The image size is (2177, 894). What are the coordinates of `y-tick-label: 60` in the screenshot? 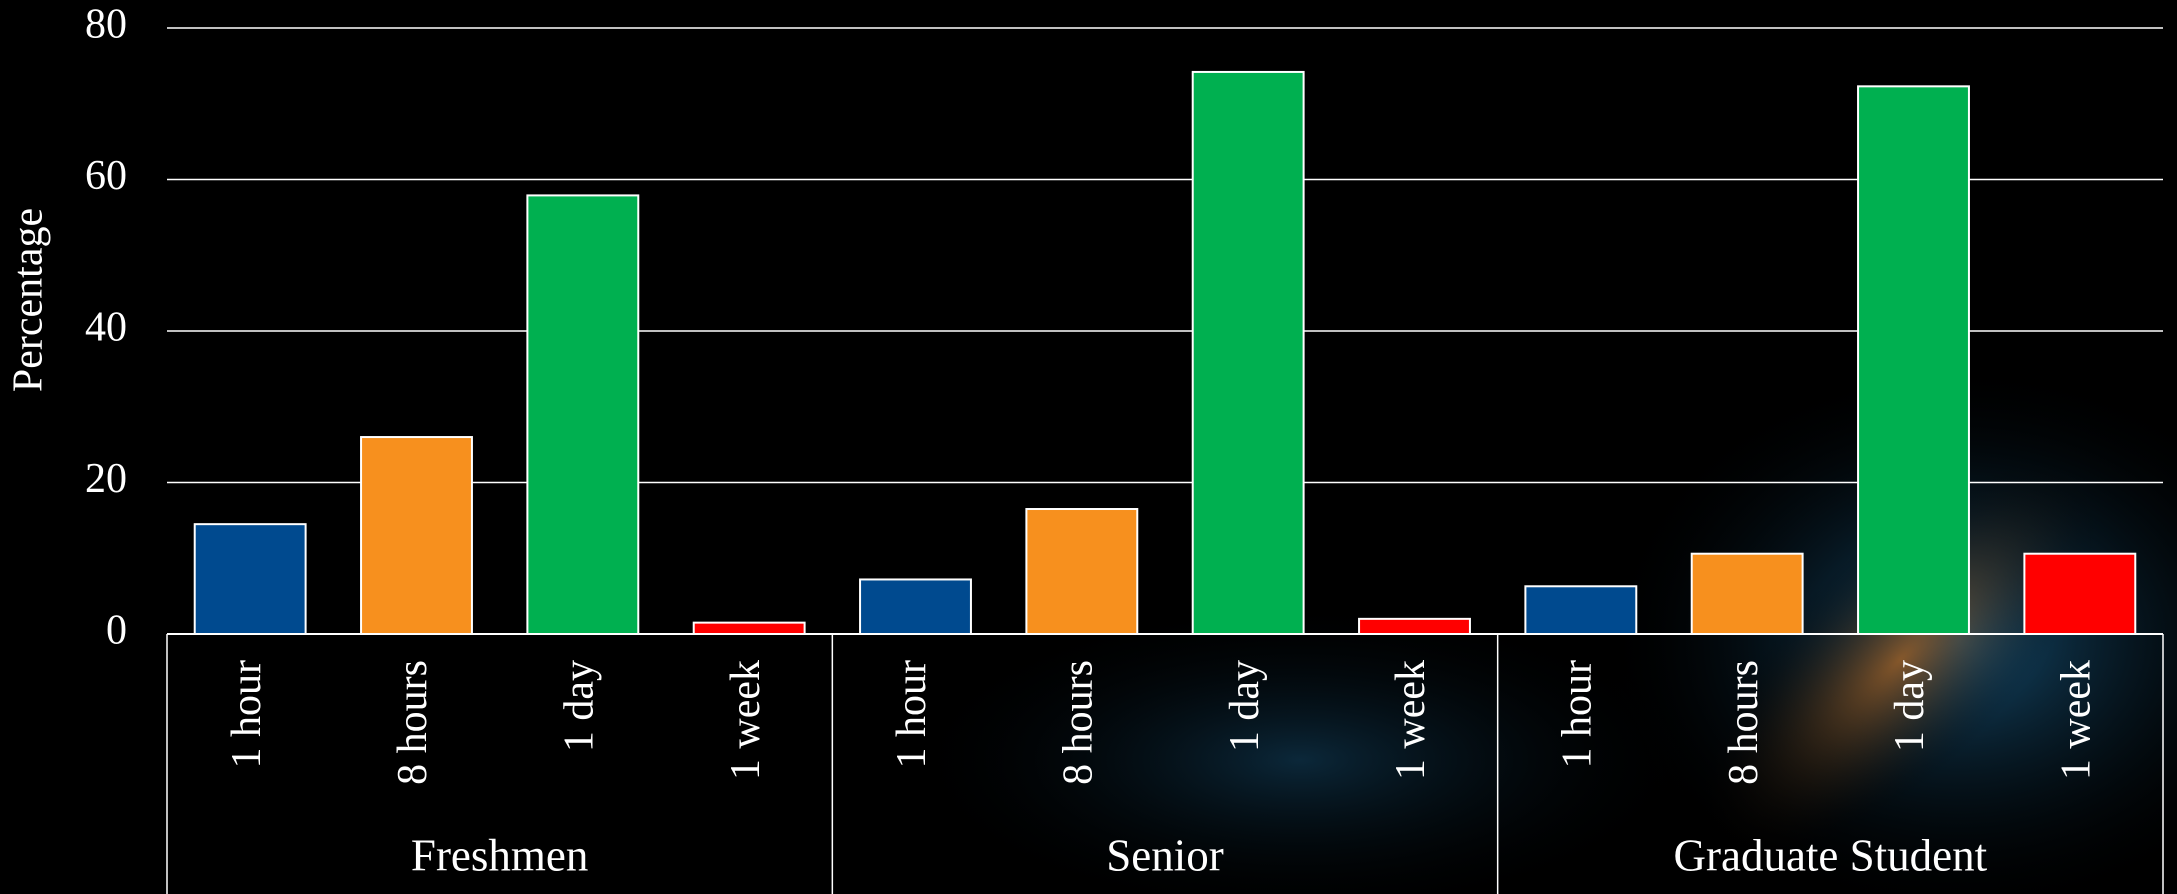 It's located at (106, 176).